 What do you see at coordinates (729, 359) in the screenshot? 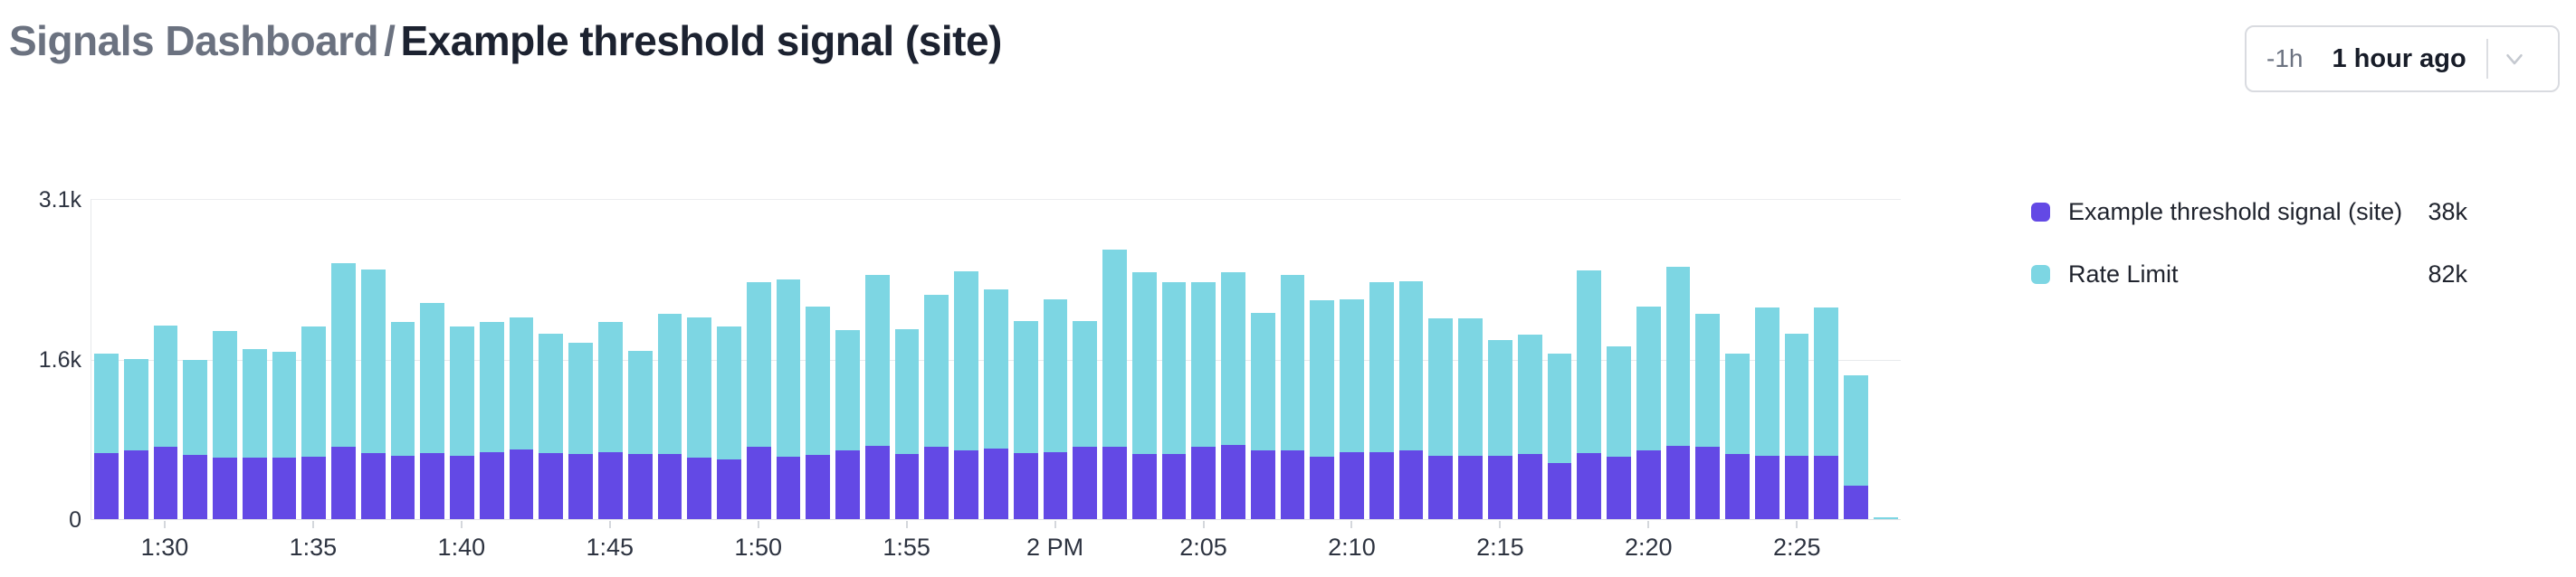
I see `bar-1:49` at bounding box center [729, 359].